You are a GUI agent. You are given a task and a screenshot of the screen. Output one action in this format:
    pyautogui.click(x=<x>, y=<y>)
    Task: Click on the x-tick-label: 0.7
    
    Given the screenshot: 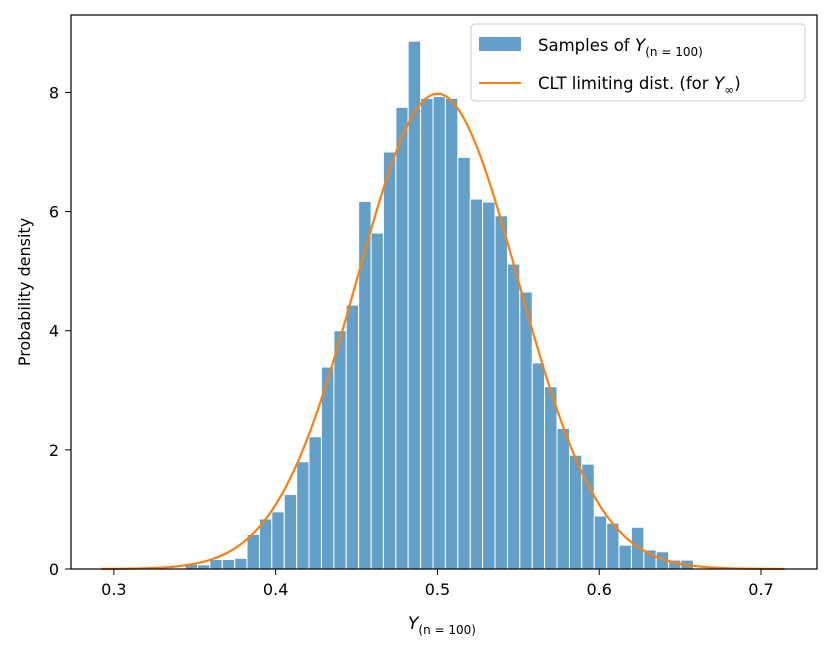 What is the action you would take?
    pyautogui.click(x=760, y=589)
    